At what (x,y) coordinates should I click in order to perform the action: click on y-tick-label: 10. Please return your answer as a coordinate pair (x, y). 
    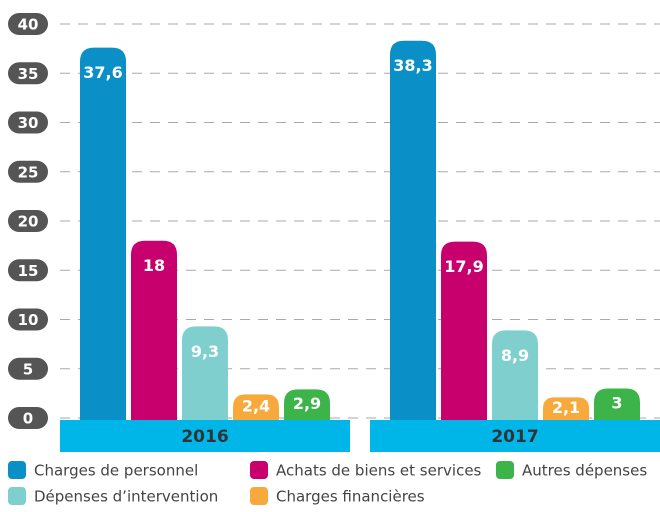
    Looking at the image, I should click on (28, 320).